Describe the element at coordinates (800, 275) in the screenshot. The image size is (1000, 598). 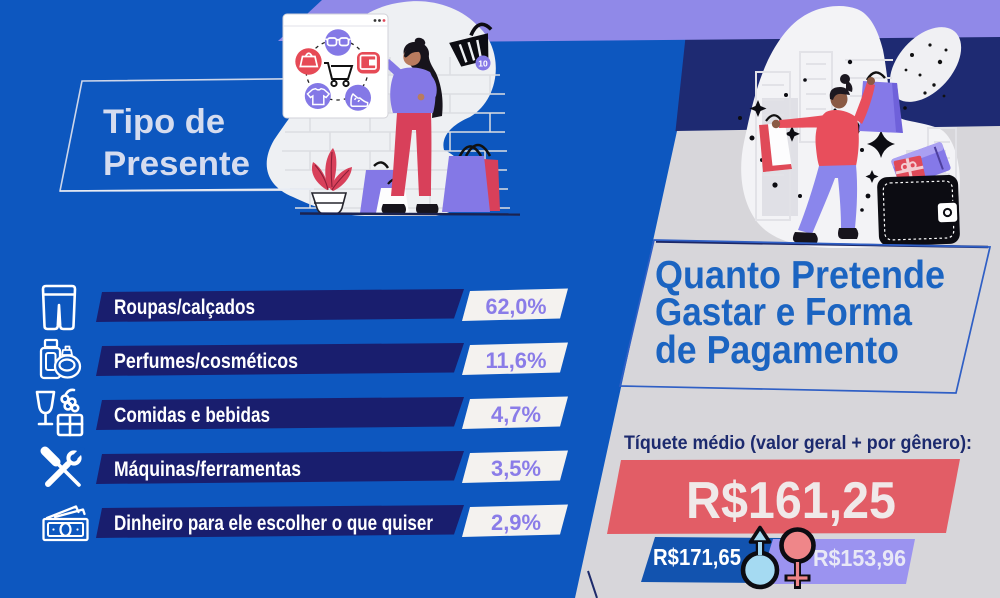
I see `svg-text: Quanto Pretende` at that location.